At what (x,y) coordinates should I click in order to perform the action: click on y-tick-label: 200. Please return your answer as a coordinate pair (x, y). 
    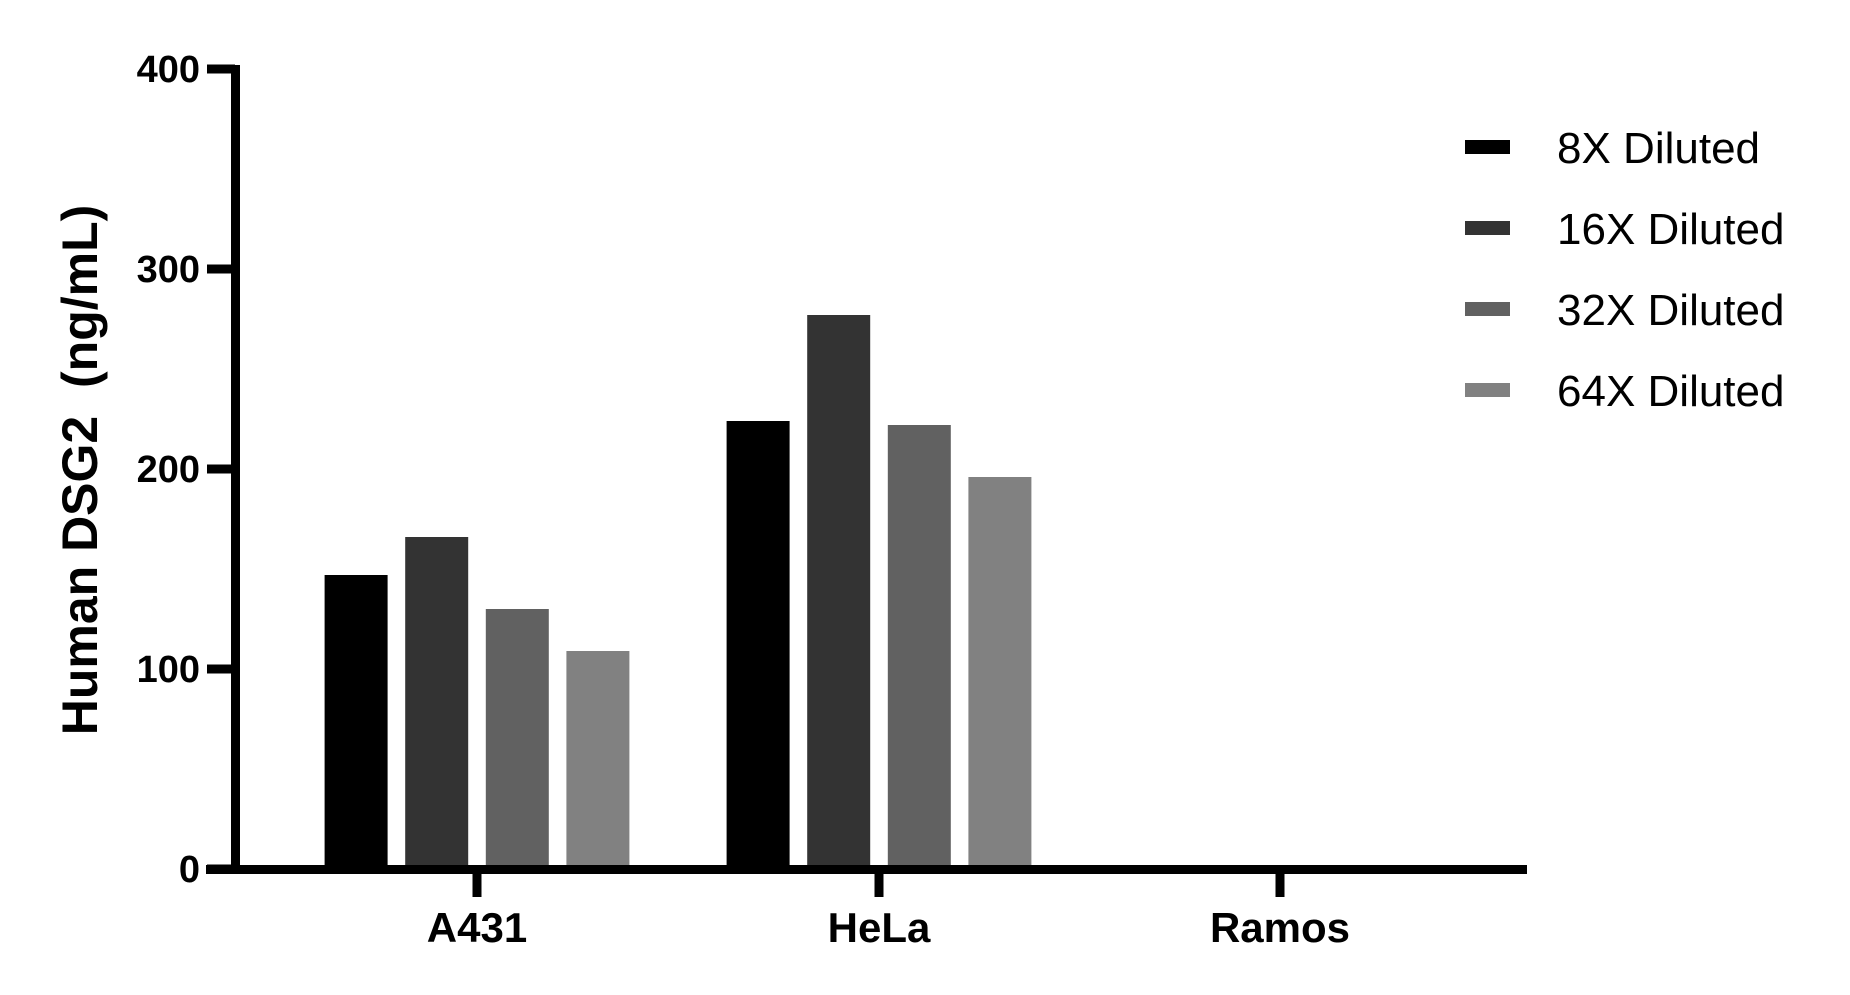
    Looking at the image, I should click on (168, 470).